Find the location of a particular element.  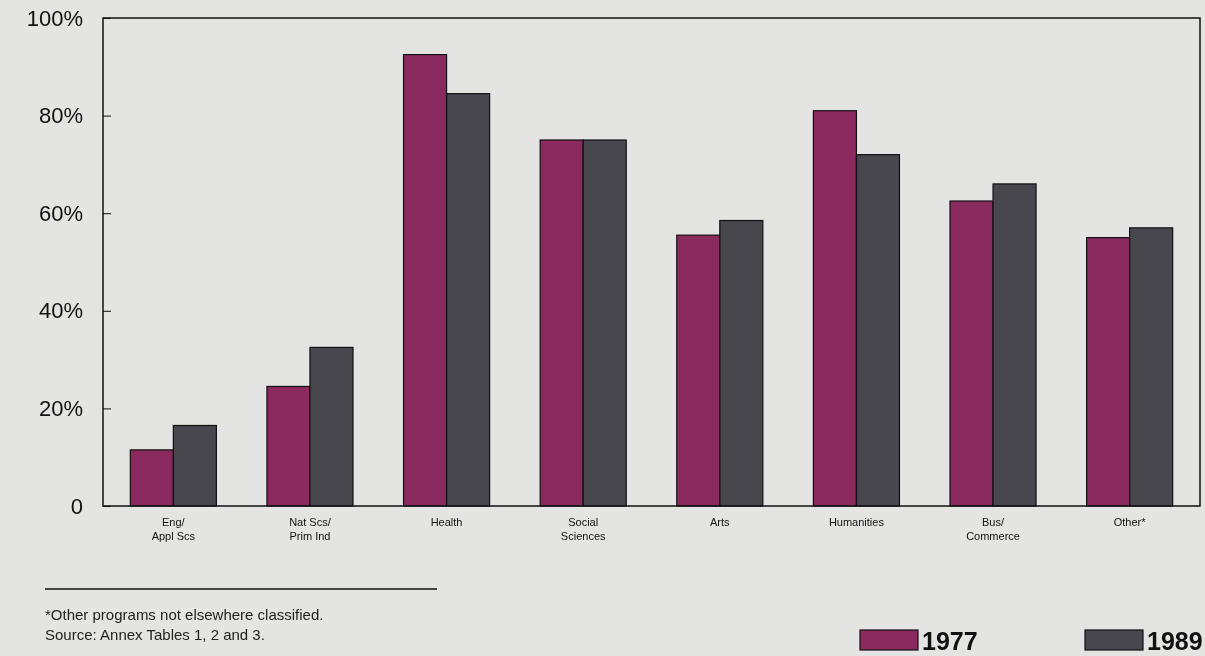

x-tick-label: Nat Scs/ Prim Ind is located at coordinates (310, 529).